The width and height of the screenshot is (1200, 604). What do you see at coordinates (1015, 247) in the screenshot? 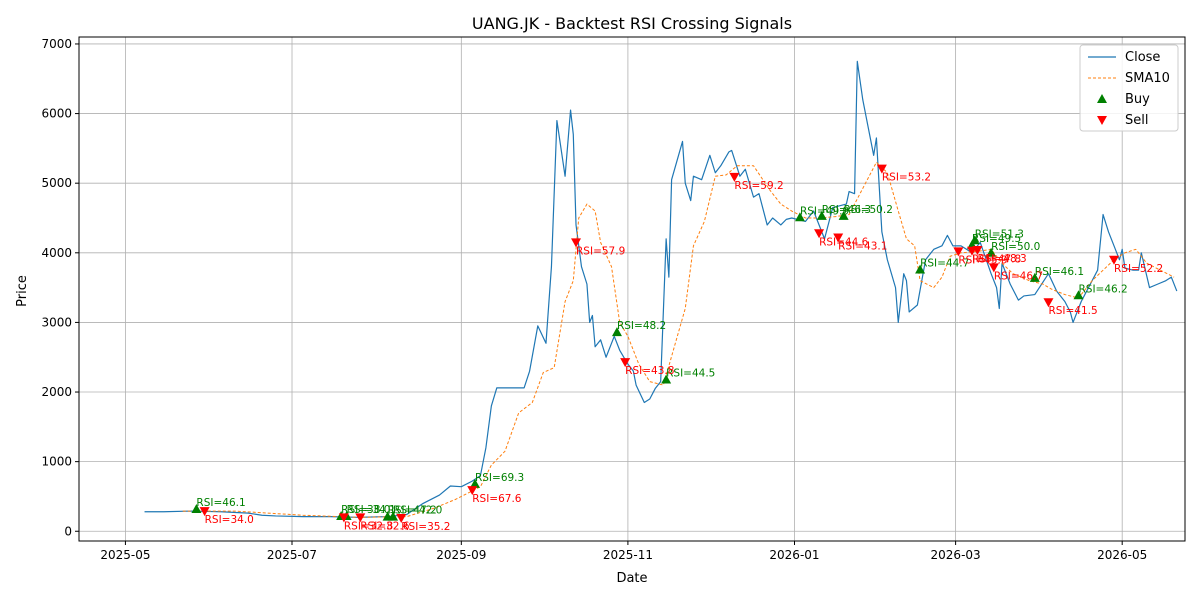
I see `buy-signal-label: RSI=50.0` at bounding box center [1015, 247].